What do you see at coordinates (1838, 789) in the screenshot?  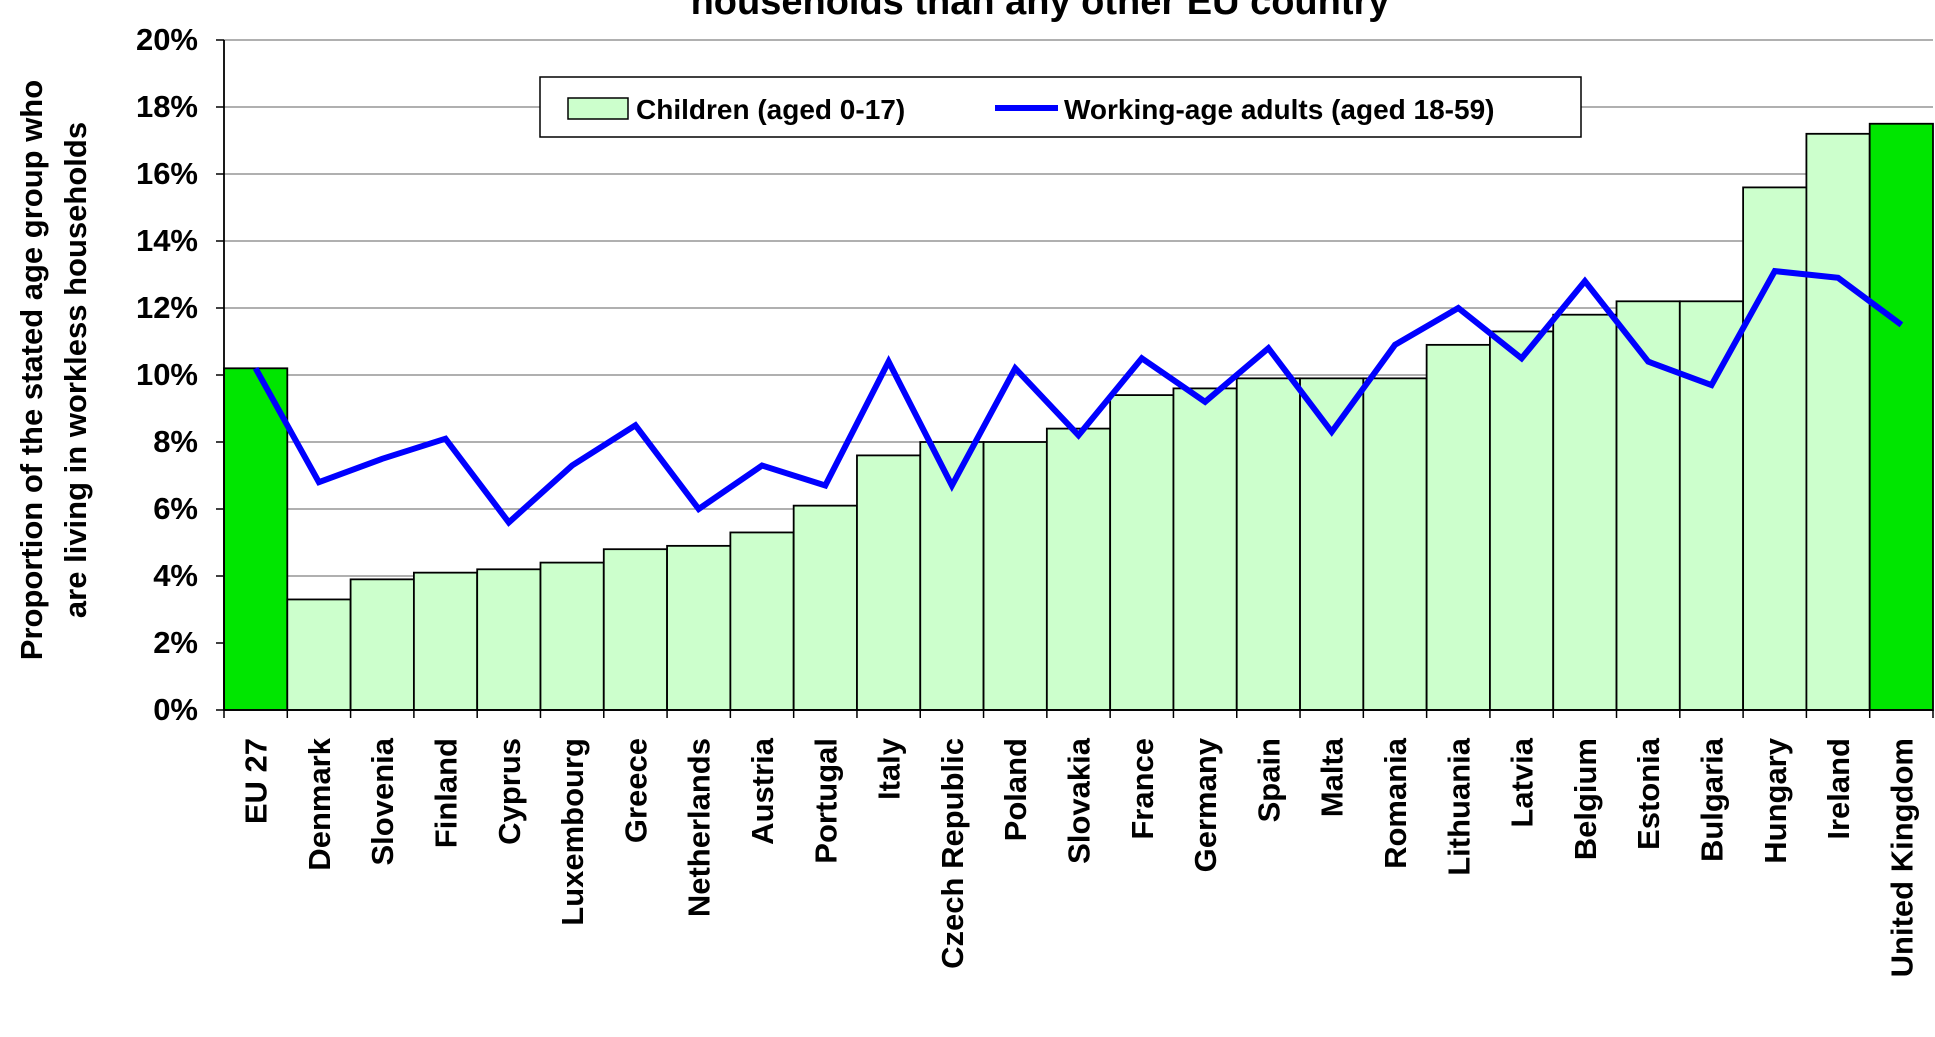 I see `x-tick-label: Ireland` at bounding box center [1838, 789].